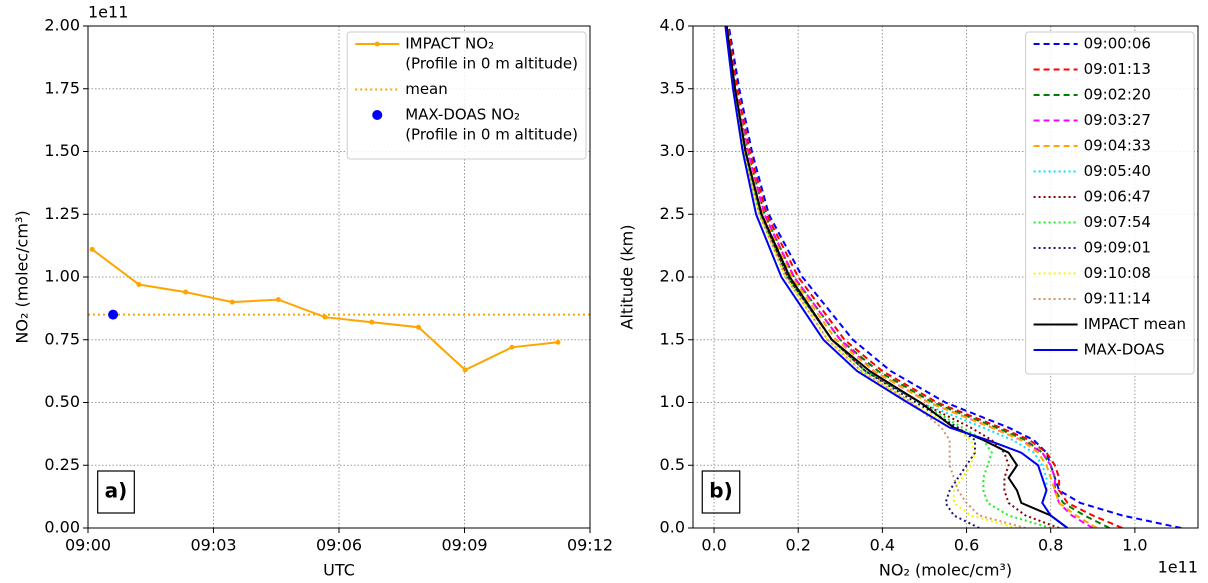  I want to click on y-tick-label: 1.00, so click(62, 276).